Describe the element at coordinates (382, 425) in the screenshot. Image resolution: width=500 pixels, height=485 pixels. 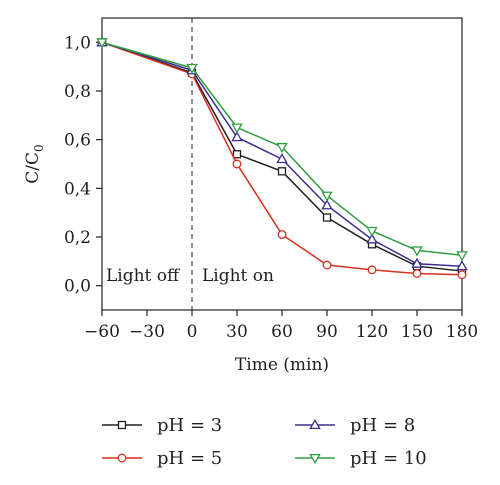
I see `legend-label: pH = 8` at that location.